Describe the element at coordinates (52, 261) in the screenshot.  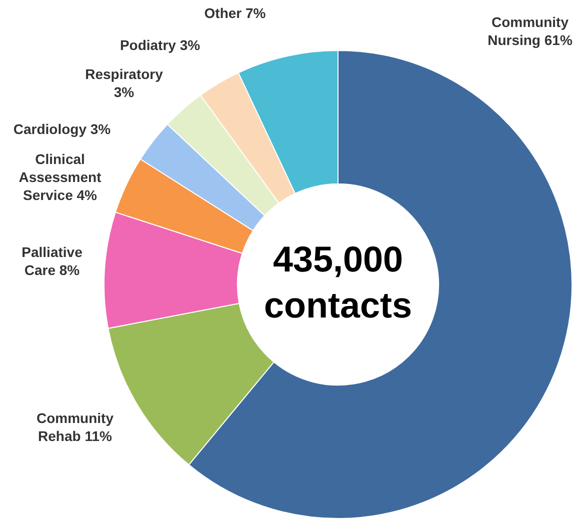
I see `slice-label: Palliative Care 8%` at that location.